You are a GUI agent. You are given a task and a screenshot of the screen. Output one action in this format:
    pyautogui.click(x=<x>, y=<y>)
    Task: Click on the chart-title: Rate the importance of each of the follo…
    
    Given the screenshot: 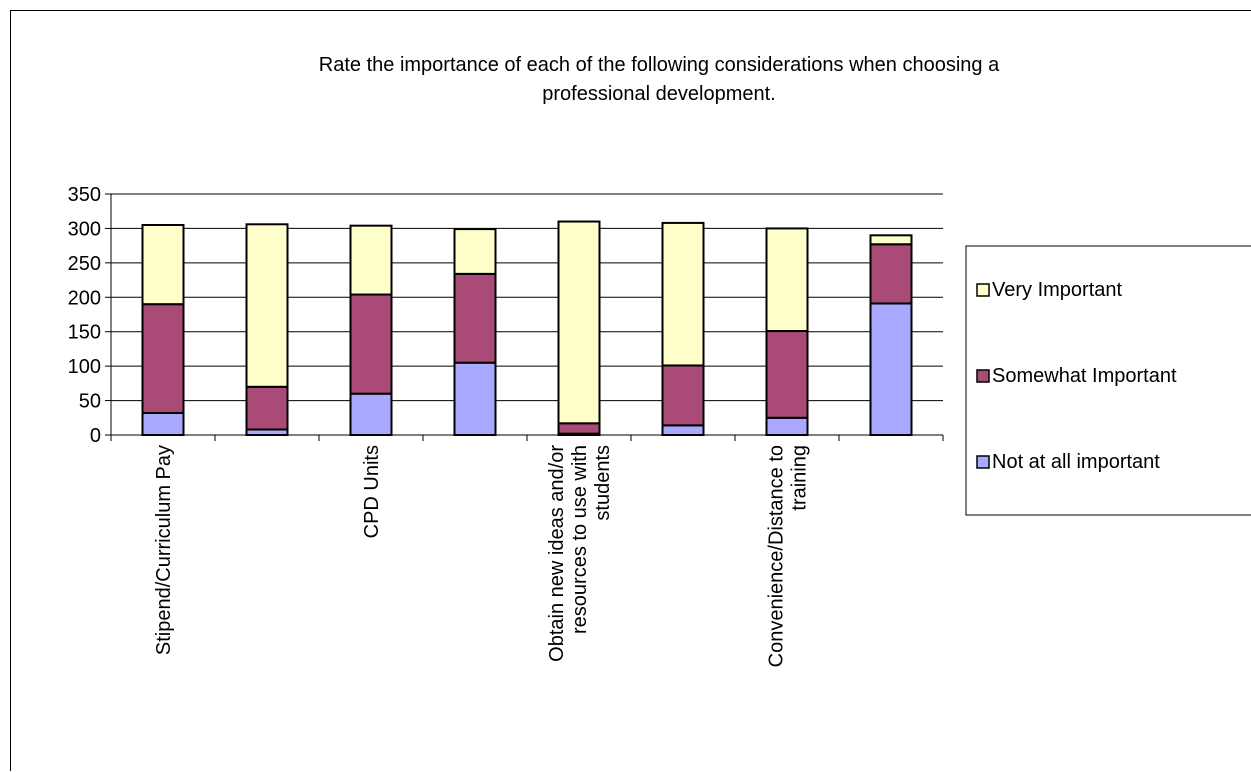 What is the action you would take?
    pyautogui.click(x=659, y=79)
    